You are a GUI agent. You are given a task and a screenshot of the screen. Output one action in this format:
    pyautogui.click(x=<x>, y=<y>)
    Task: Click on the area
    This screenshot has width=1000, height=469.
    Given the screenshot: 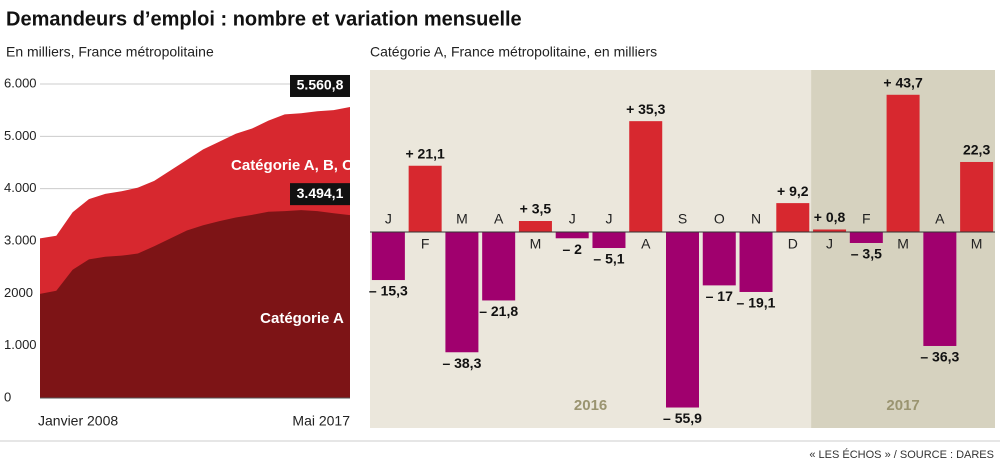 What is the action you would take?
    pyautogui.click(x=195, y=304)
    